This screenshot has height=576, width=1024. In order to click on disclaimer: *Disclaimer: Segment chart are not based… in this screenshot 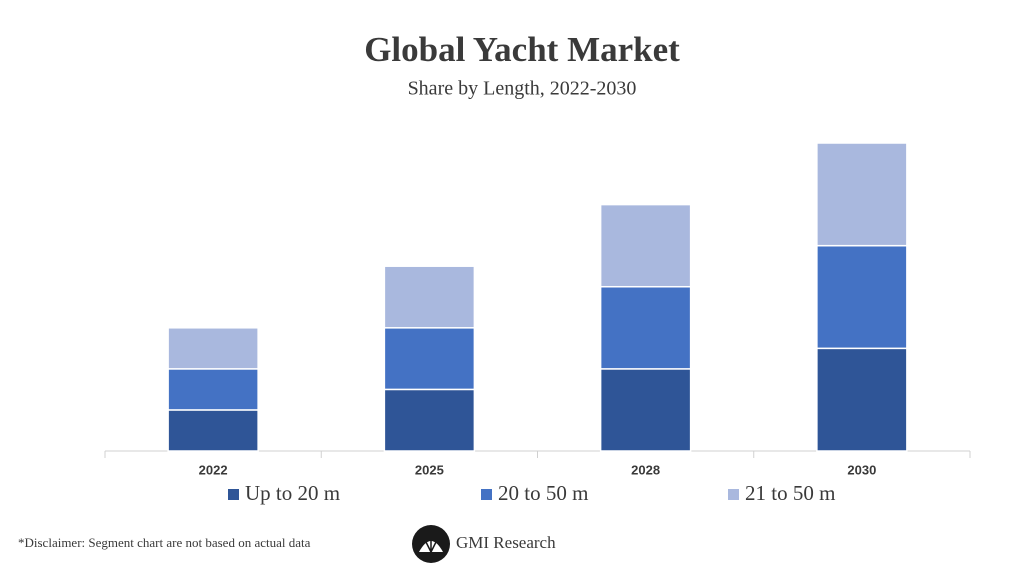, I will do `click(164, 542)`.